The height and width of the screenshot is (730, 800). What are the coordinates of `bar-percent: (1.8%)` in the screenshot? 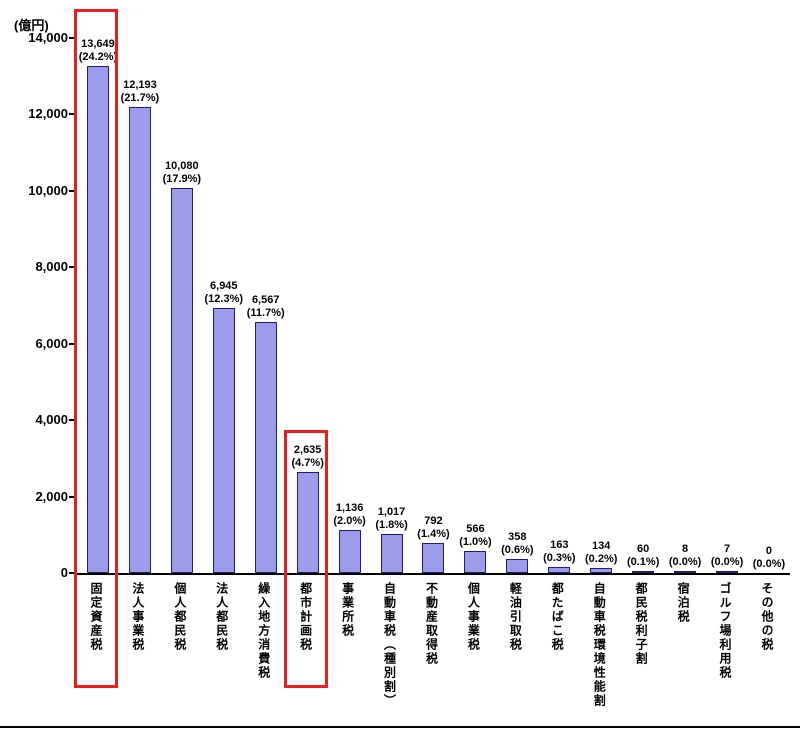 It's located at (391, 525).